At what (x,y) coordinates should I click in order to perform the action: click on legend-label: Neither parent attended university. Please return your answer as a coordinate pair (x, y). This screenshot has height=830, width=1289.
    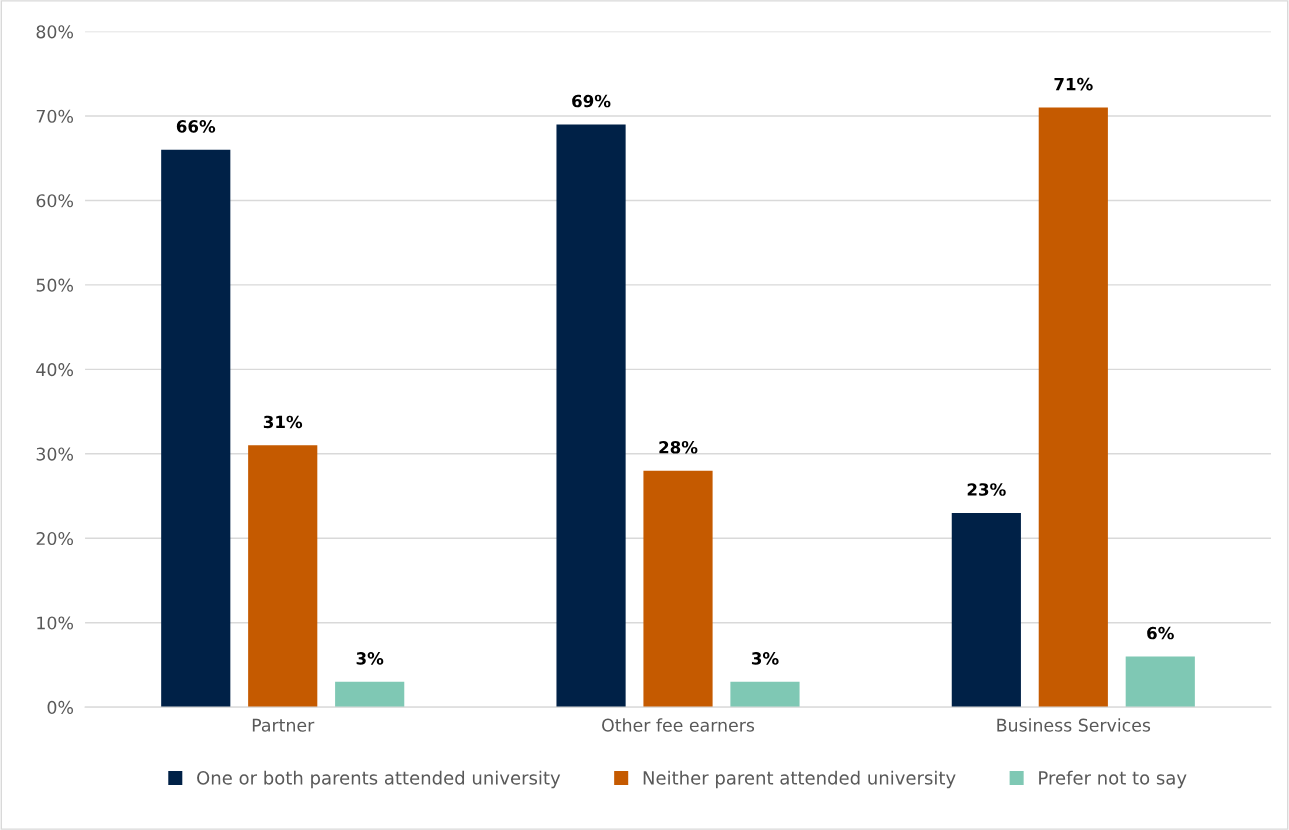
    Looking at the image, I should click on (799, 779).